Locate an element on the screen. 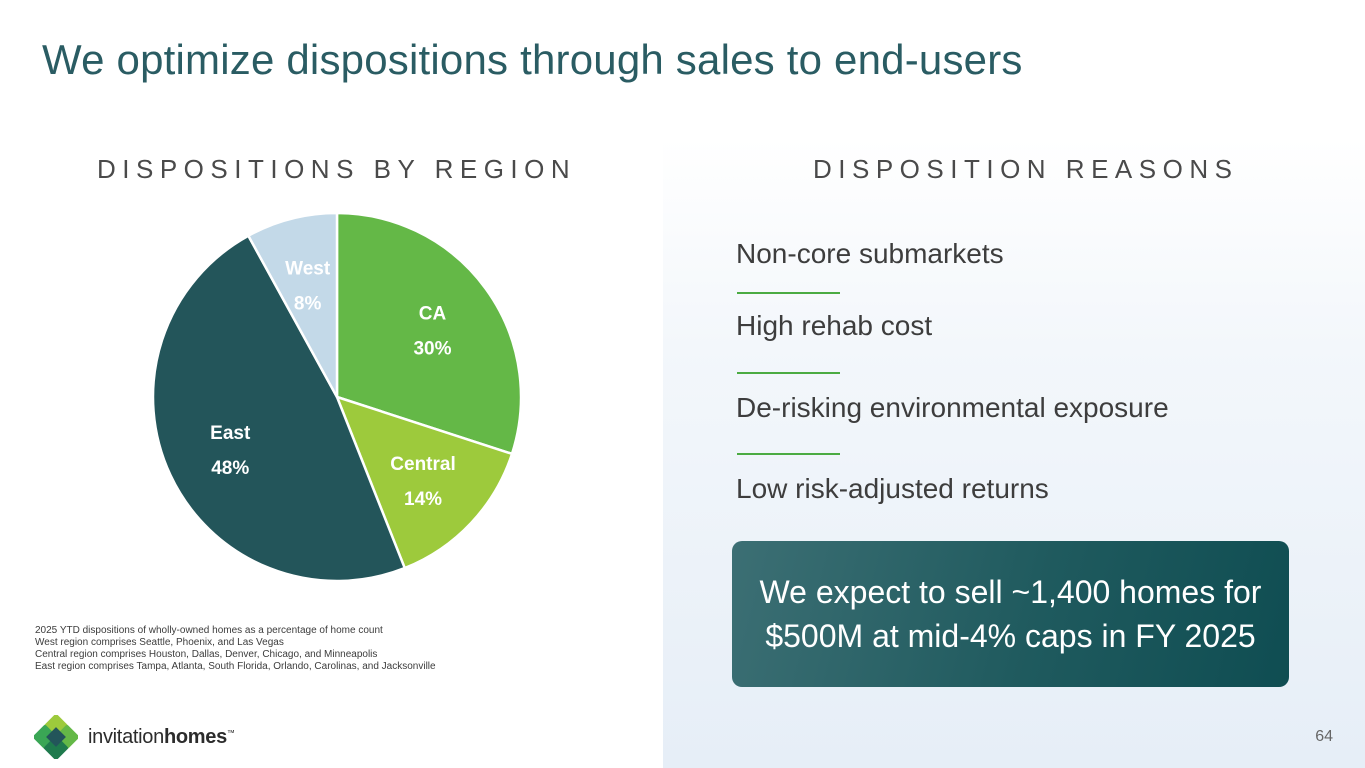 The width and height of the screenshot is (1365, 768). brand-wordmark: invitationhomes™ is located at coordinates (161, 737).